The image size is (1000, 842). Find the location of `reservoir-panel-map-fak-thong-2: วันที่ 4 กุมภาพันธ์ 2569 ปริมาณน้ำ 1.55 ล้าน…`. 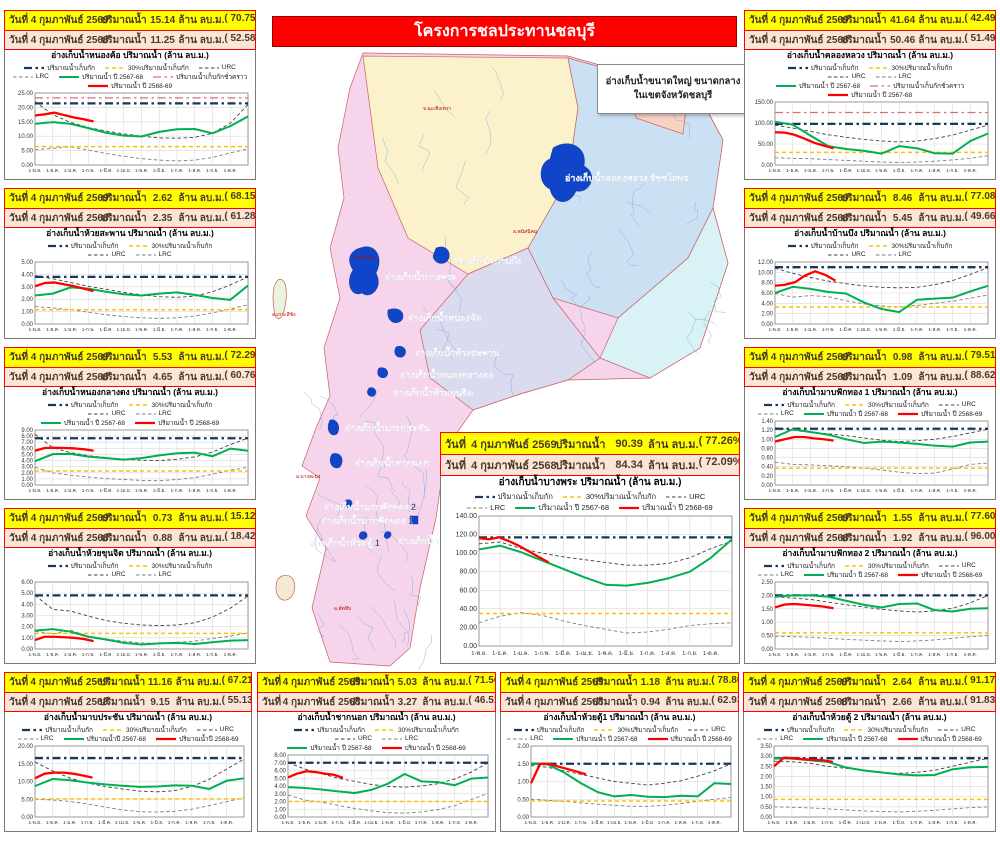

reservoir-panel-map-fak-thong-2: วันที่ 4 กุมภาพันธ์ 2569 ปริมาณน้ำ 1.55 ล้าน… is located at coordinates (870, 588).